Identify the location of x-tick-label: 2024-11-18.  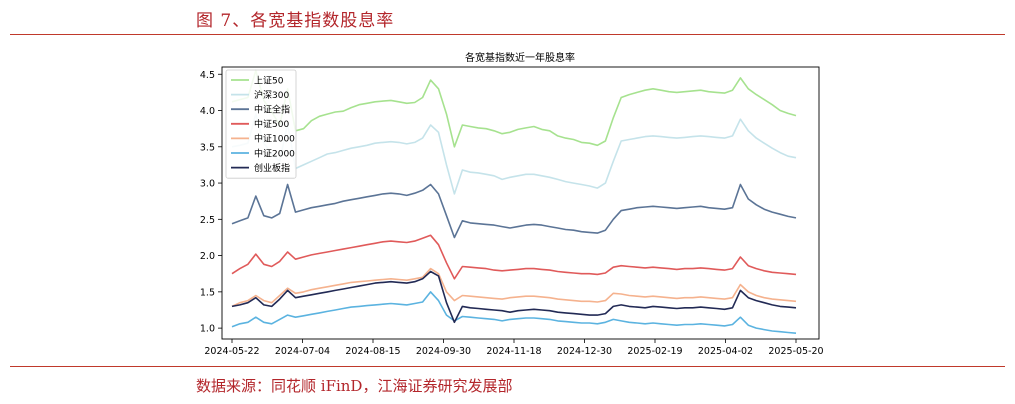
(513, 351).